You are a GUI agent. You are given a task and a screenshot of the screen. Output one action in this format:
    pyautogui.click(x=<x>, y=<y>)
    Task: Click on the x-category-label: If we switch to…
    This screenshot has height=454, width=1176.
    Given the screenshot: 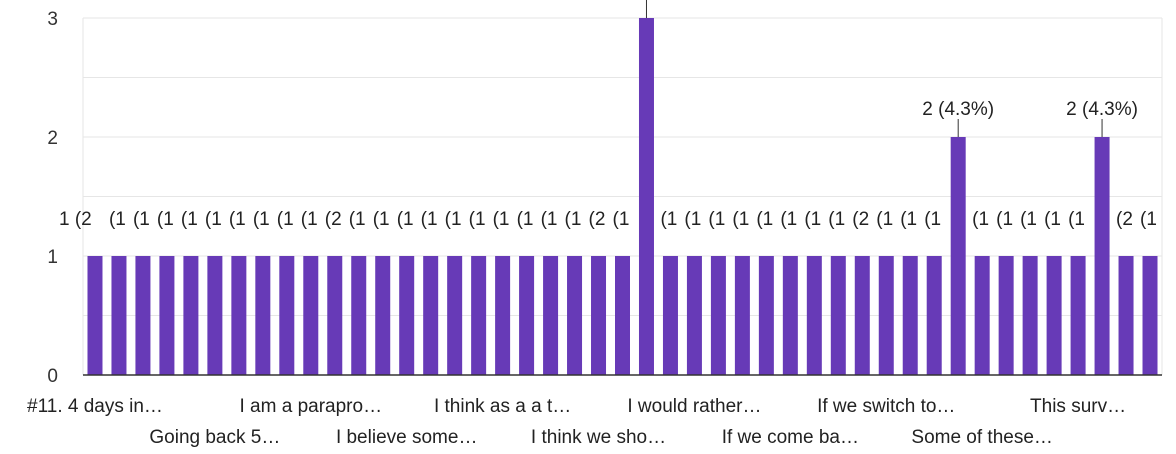 What is the action you would take?
    pyautogui.click(x=886, y=406)
    